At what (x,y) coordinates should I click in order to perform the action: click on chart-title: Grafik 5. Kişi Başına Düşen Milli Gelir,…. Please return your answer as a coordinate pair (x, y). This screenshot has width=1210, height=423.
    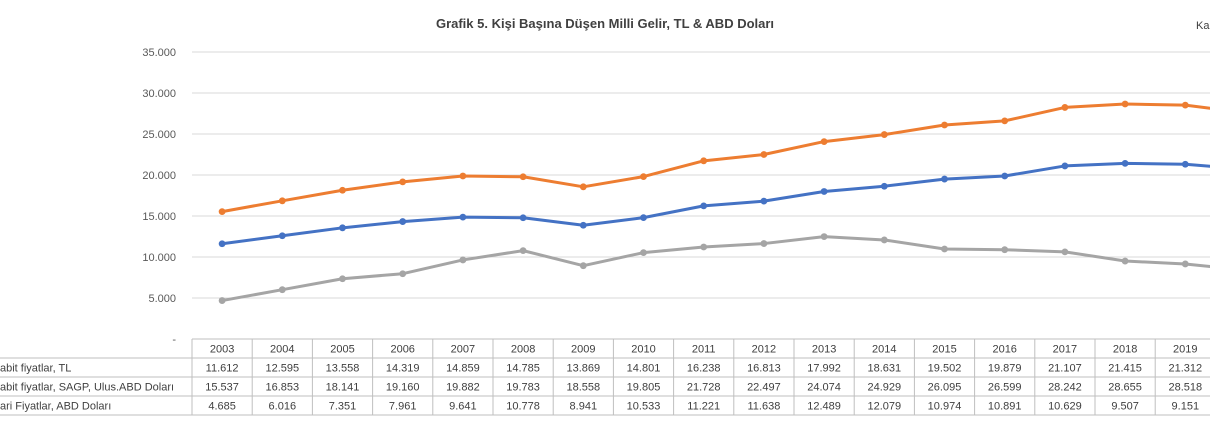
    Looking at the image, I should click on (605, 23).